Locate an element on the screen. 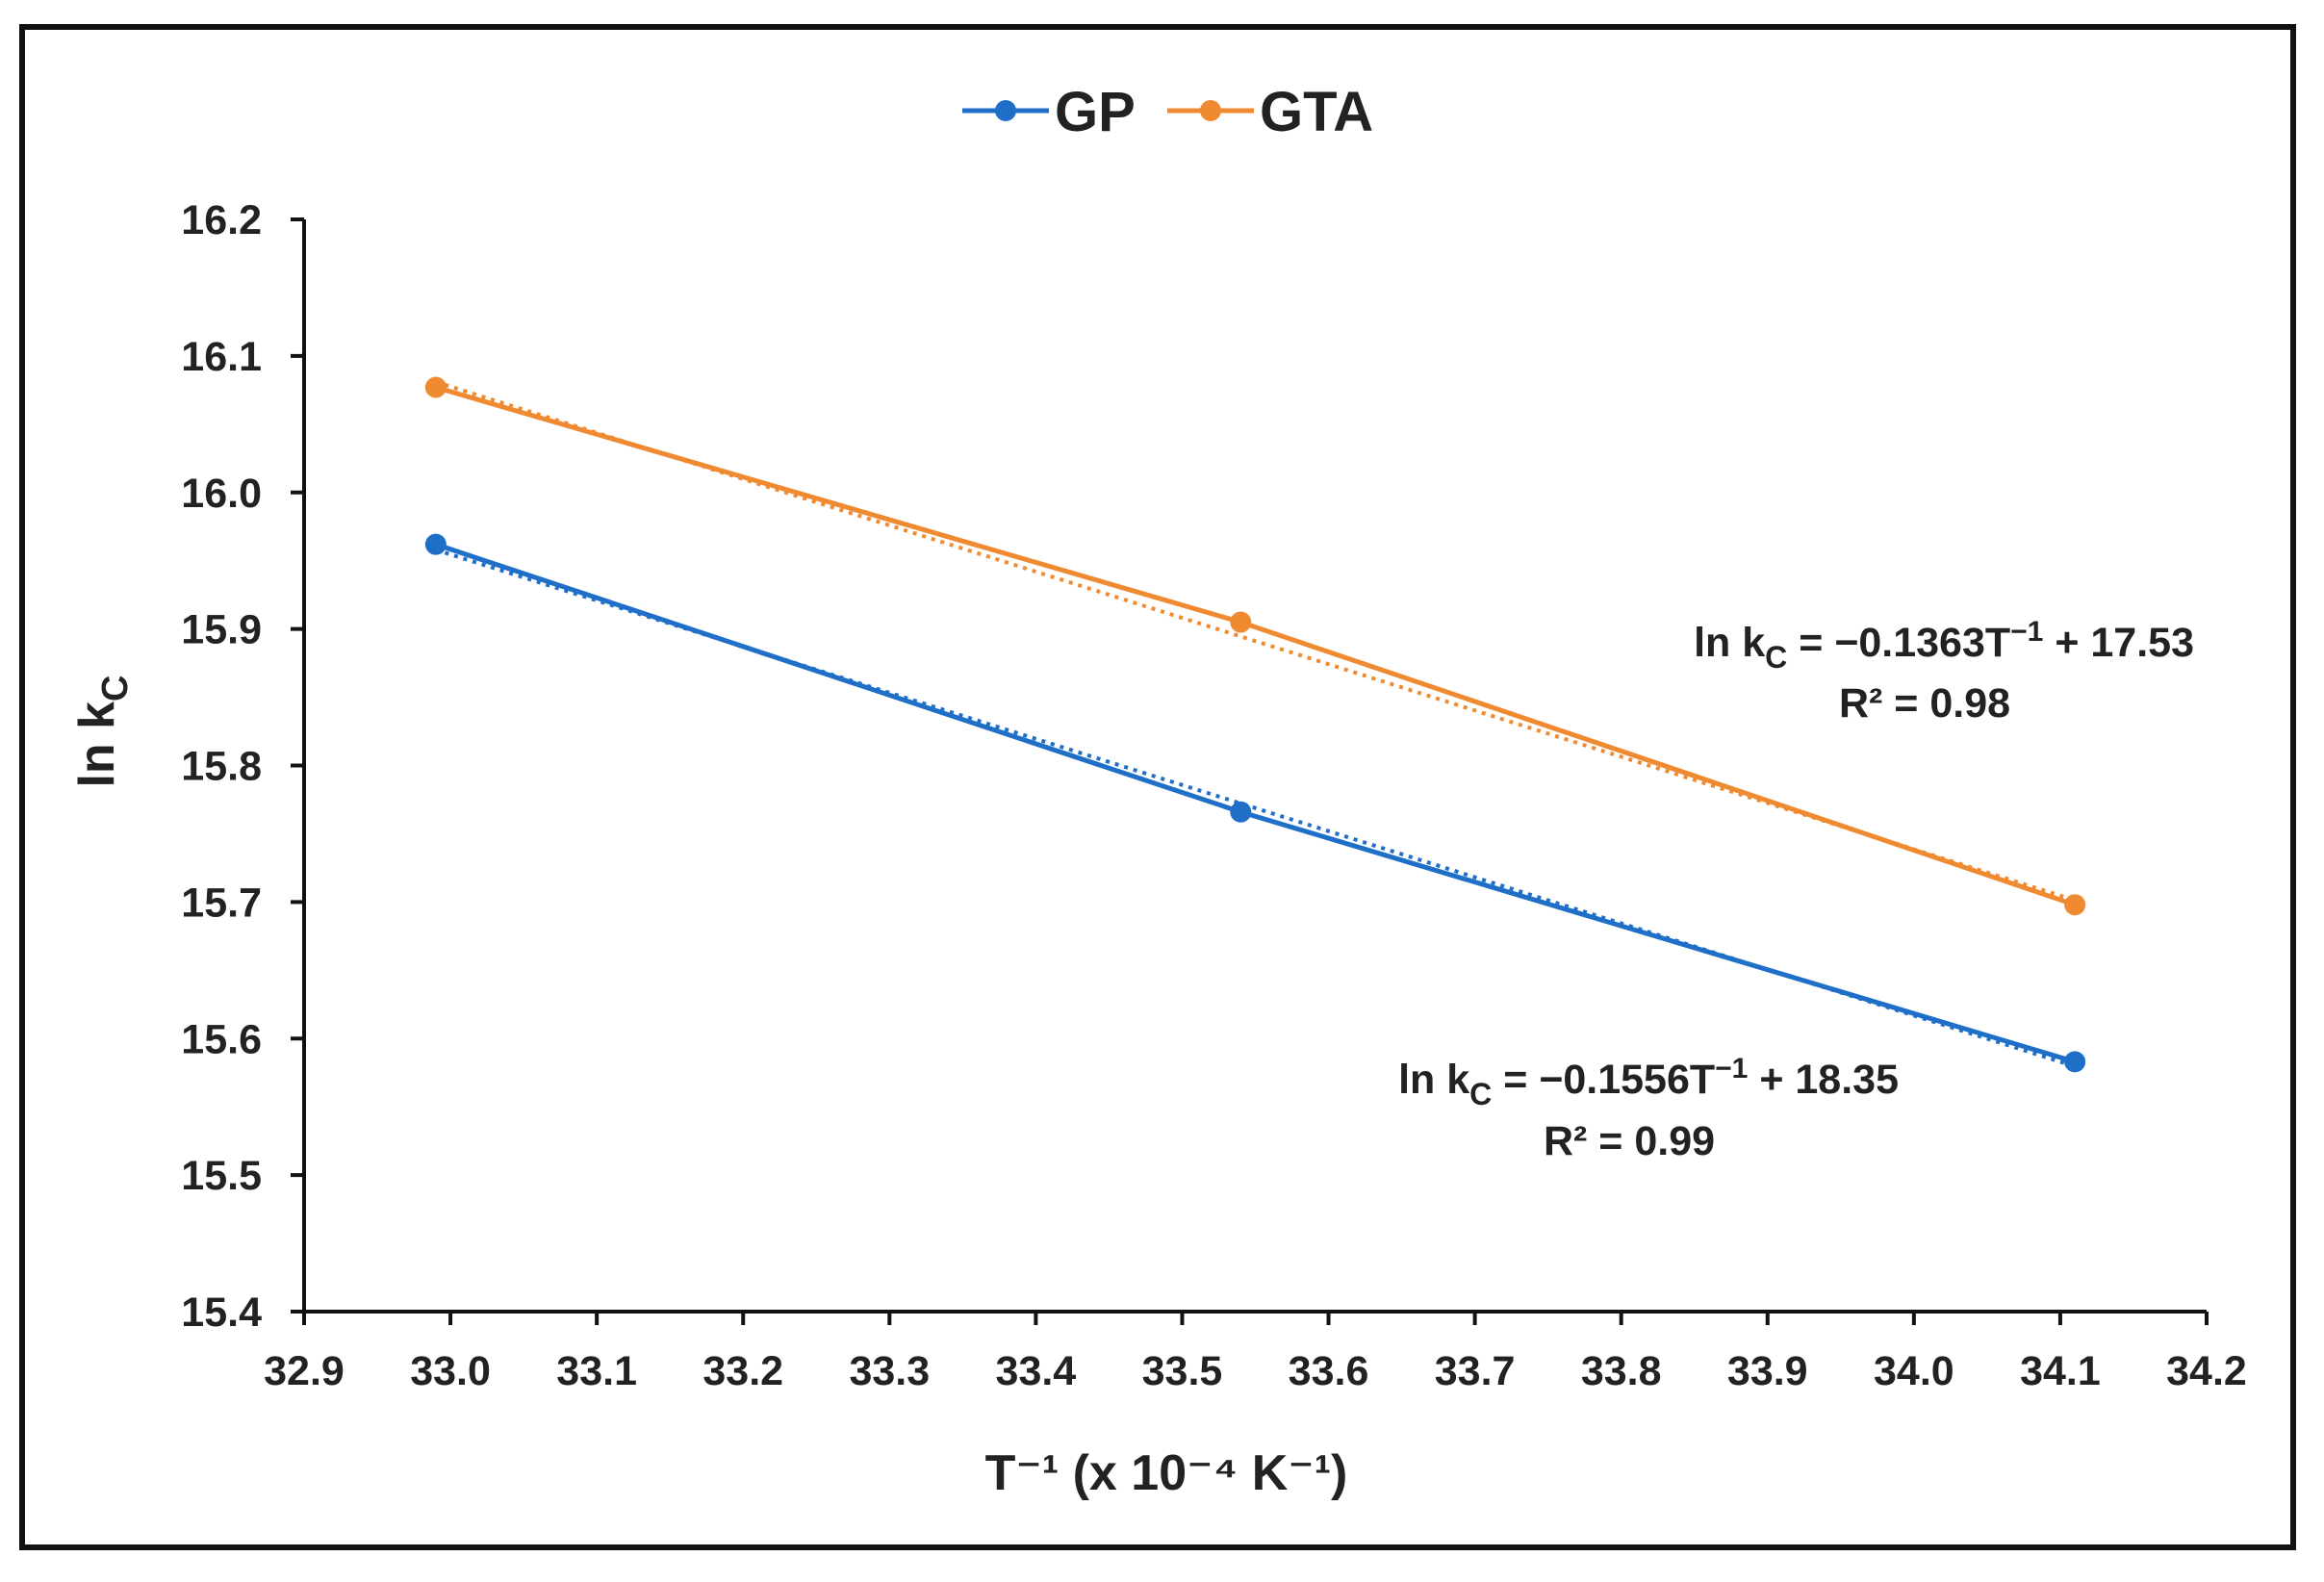 This screenshot has height=1582, width=2324. x-tick-label: 34.2 is located at coordinates (2206, 1371).